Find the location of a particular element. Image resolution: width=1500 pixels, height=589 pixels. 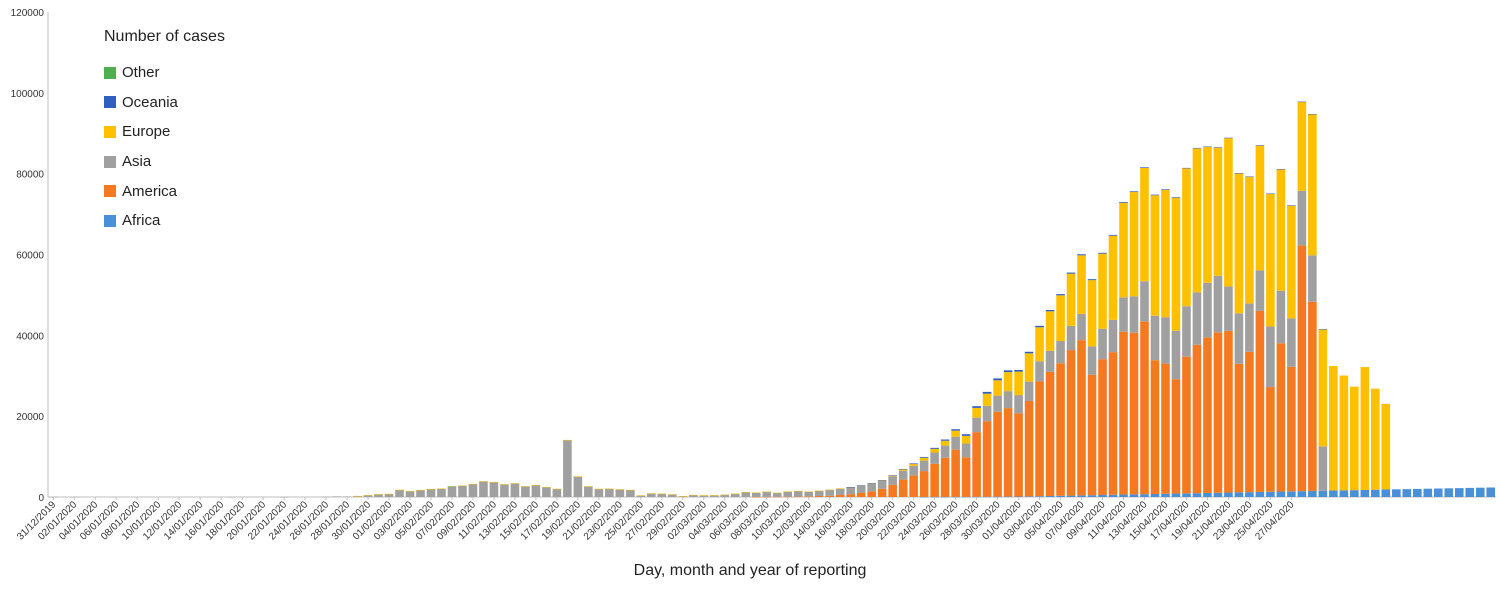

legend-label-europe: Europe is located at coordinates (146, 132).